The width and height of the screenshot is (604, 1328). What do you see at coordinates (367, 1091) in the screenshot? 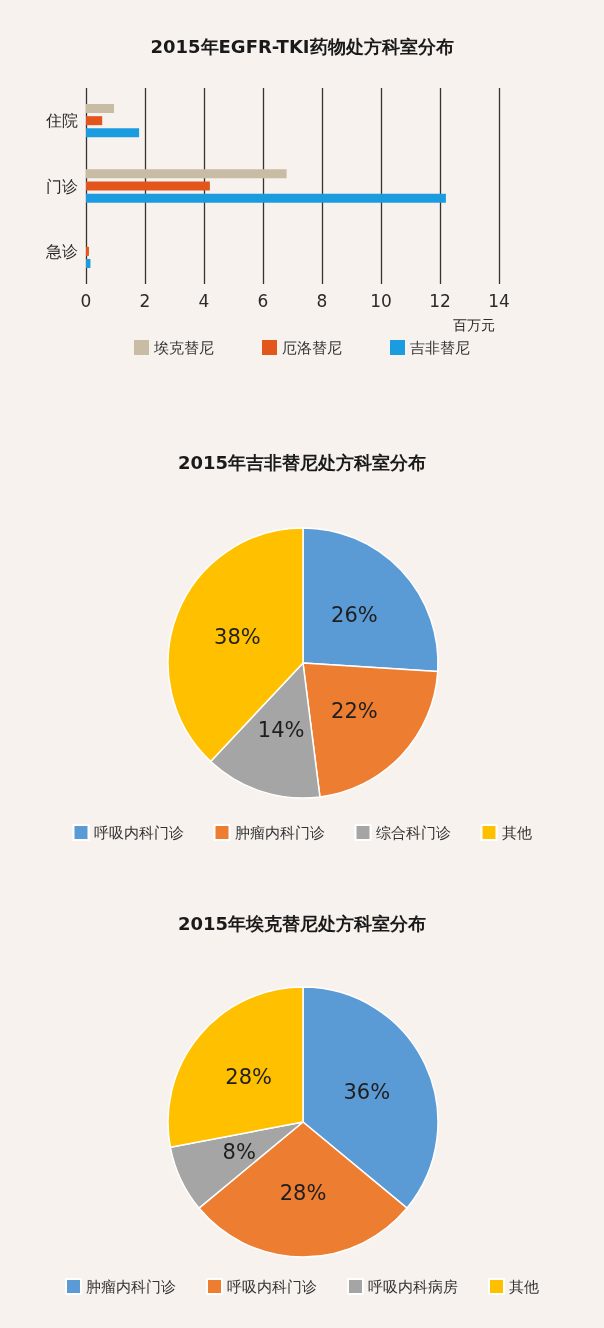
I see `data-label: 36%` at bounding box center [367, 1091].